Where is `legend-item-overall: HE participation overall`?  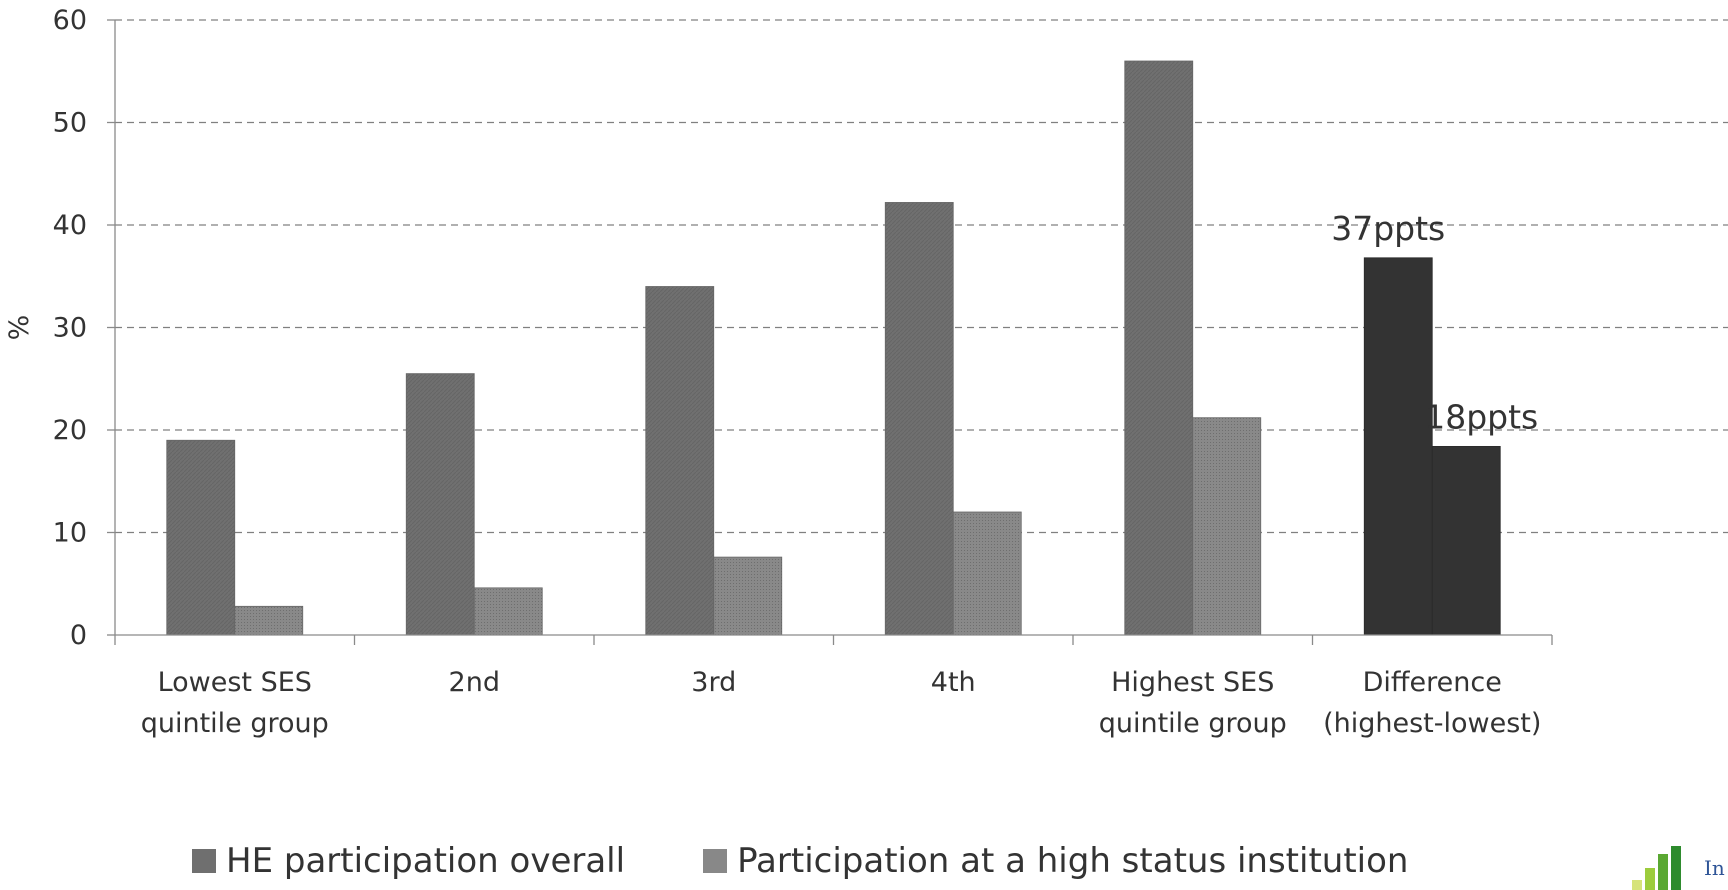
legend-item-overall: HE participation overall is located at coordinates (408, 861).